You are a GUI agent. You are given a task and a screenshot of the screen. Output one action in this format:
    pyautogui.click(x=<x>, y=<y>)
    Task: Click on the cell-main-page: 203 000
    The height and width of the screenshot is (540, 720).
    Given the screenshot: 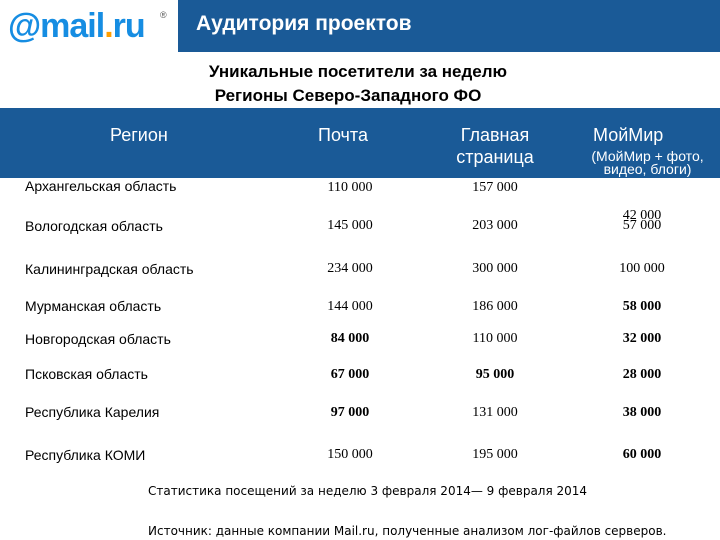 What is the action you would take?
    pyautogui.click(x=495, y=225)
    